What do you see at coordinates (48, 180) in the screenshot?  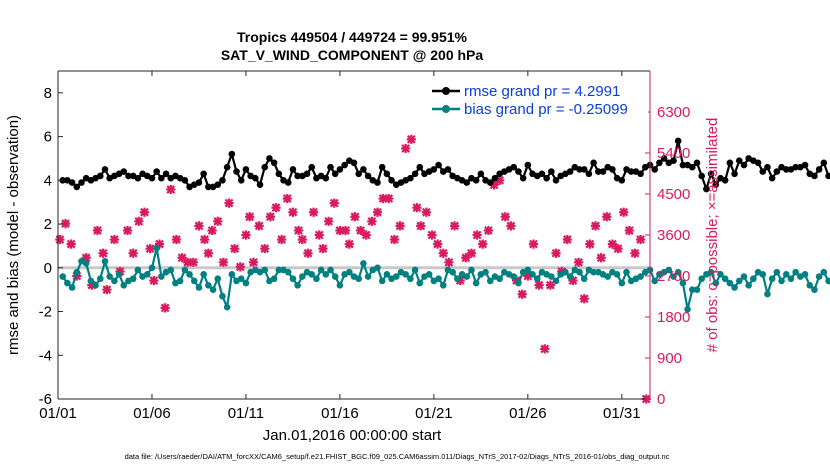 I see `y-left-tick-label: 4` at bounding box center [48, 180].